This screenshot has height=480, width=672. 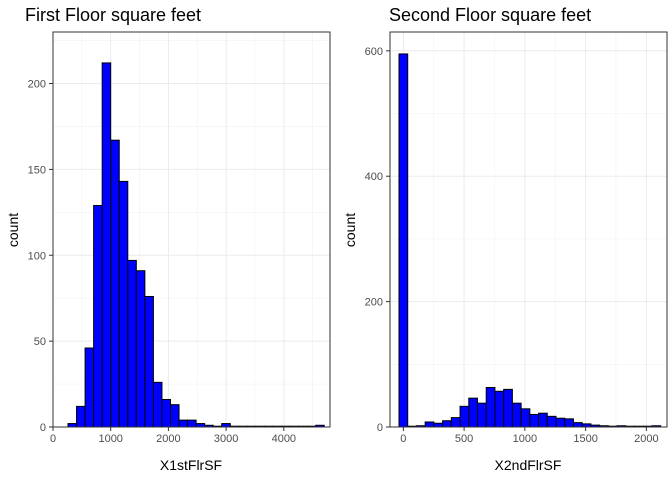 What do you see at coordinates (374, 52) in the screenshot?
I see `y-tick-label: 600` at bounding box center [374, 52].